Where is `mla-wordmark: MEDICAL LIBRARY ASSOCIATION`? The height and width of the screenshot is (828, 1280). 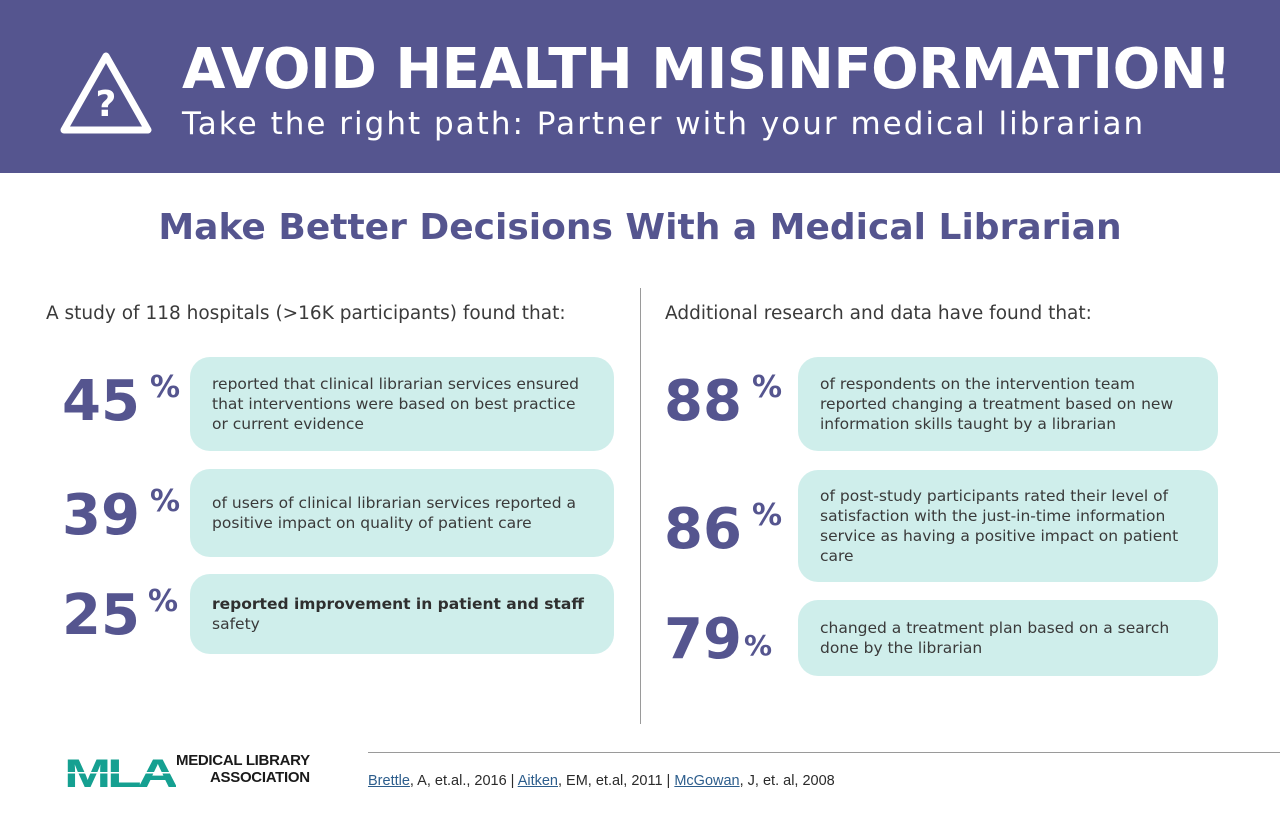 mla-wordmark: MEDICAL LIBRARY ASSOCIATION is located at coordinates (243, 769).